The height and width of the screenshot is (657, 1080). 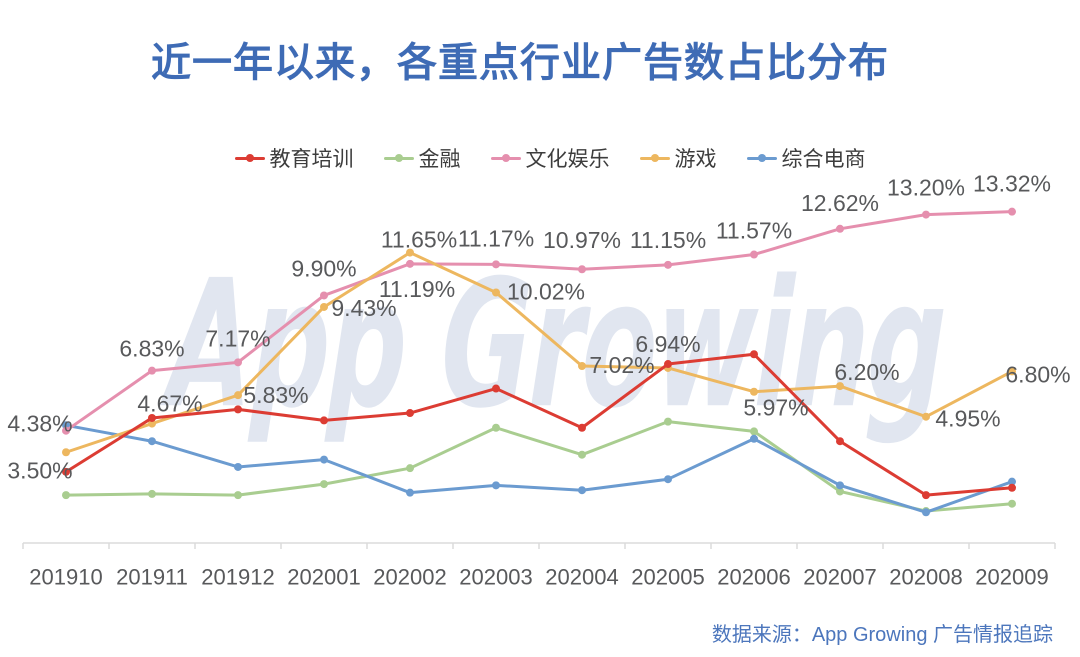 What do you see at coordinates (151, 349) in the screenshot?
I see `value-label-culture-entertainment: 6.83%` at bounding box center [151, 349].